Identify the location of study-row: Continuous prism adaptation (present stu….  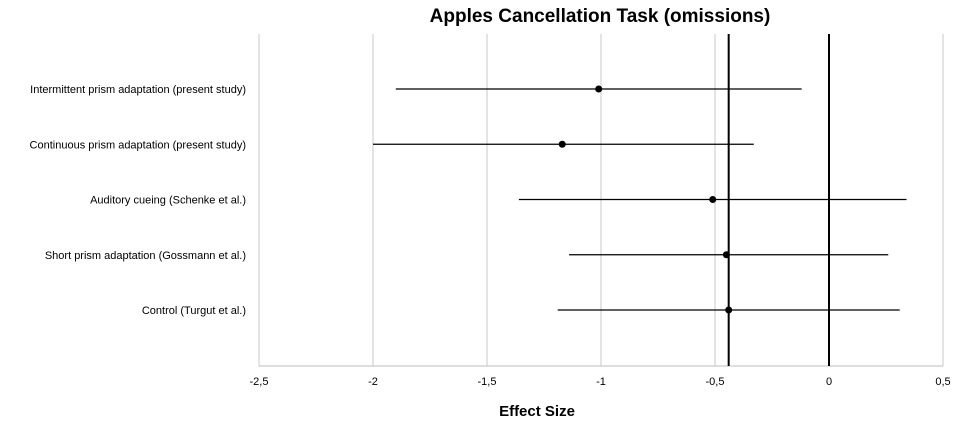
(392, 145).